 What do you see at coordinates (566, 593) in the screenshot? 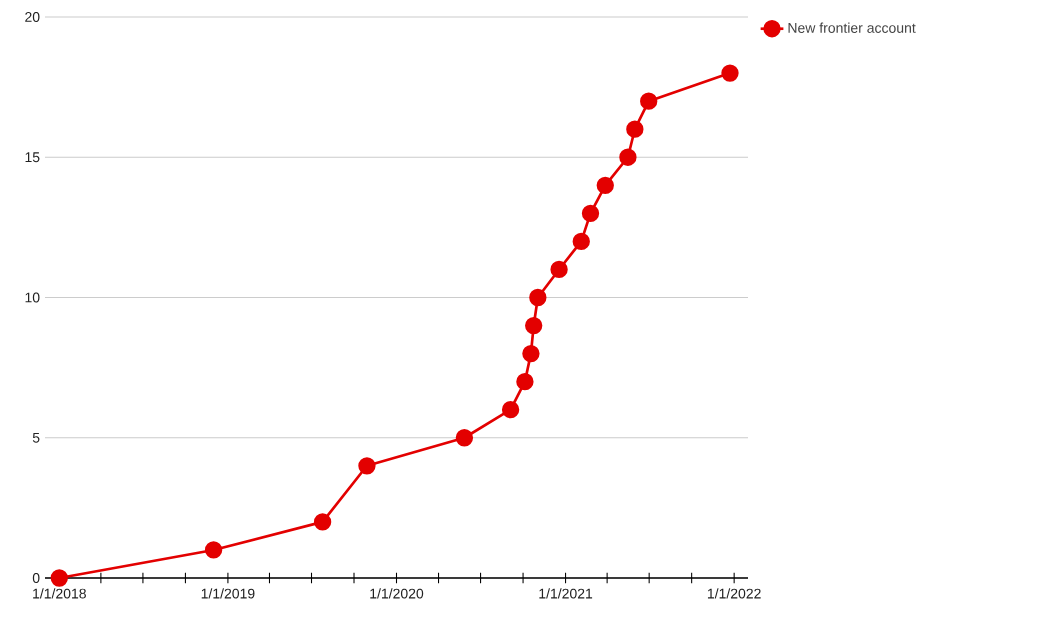
I see `x-tick-label: 1/1/2021` at bounding box center [566, 593].